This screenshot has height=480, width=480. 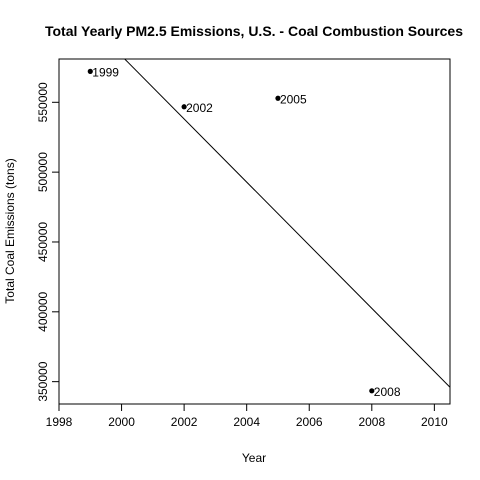 What do you see at coordinates (254, 458) in the screenshot?
I see `x-axis-label: Year` at bounding box center [254, 458].